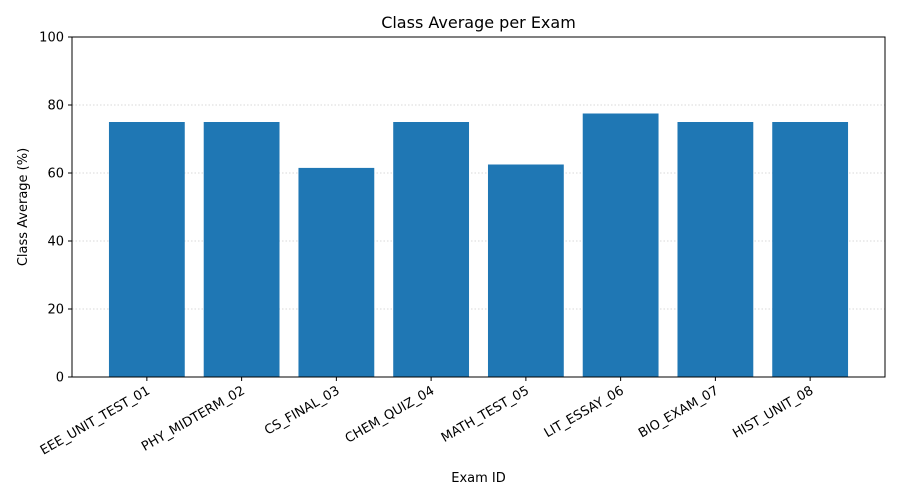 Image resolution: width=900 pixels, height=504 pixels. What do you see at coordinates (55, 310) in the screenshot?
I see `y-tick-label: 20` at bounding box center [55, 310].